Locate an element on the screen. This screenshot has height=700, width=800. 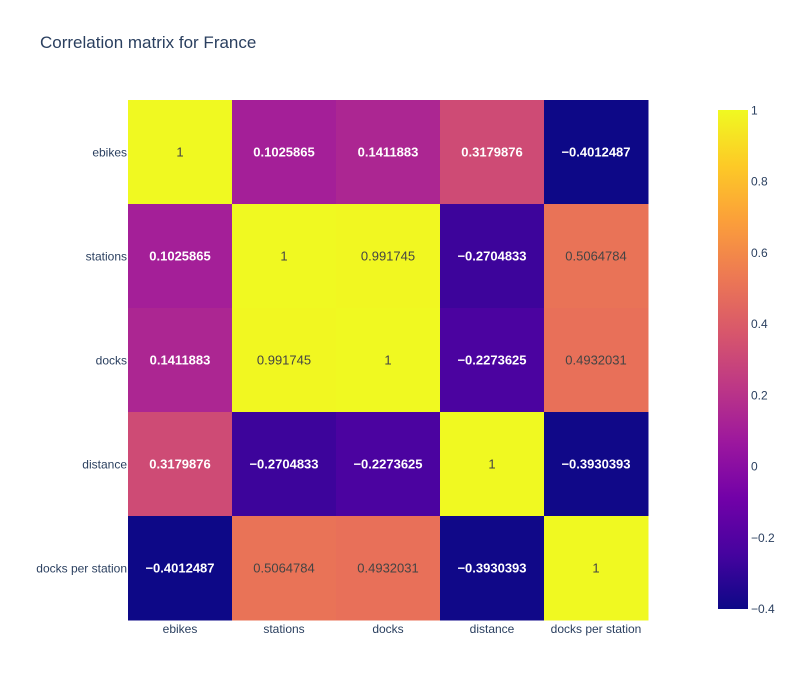
x-tick-label: ebikes is located at coordinates (180, 629).